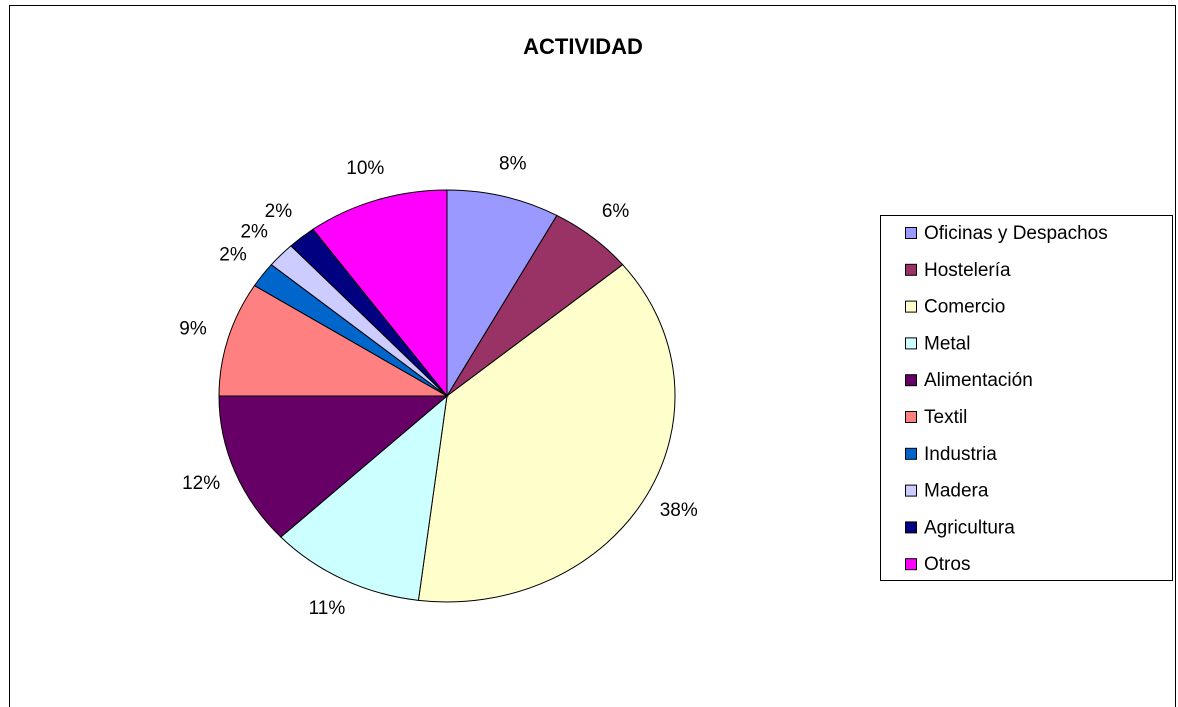 The image size is (1178, 707). I want to click on data-label: 10%, so click(365, 168).